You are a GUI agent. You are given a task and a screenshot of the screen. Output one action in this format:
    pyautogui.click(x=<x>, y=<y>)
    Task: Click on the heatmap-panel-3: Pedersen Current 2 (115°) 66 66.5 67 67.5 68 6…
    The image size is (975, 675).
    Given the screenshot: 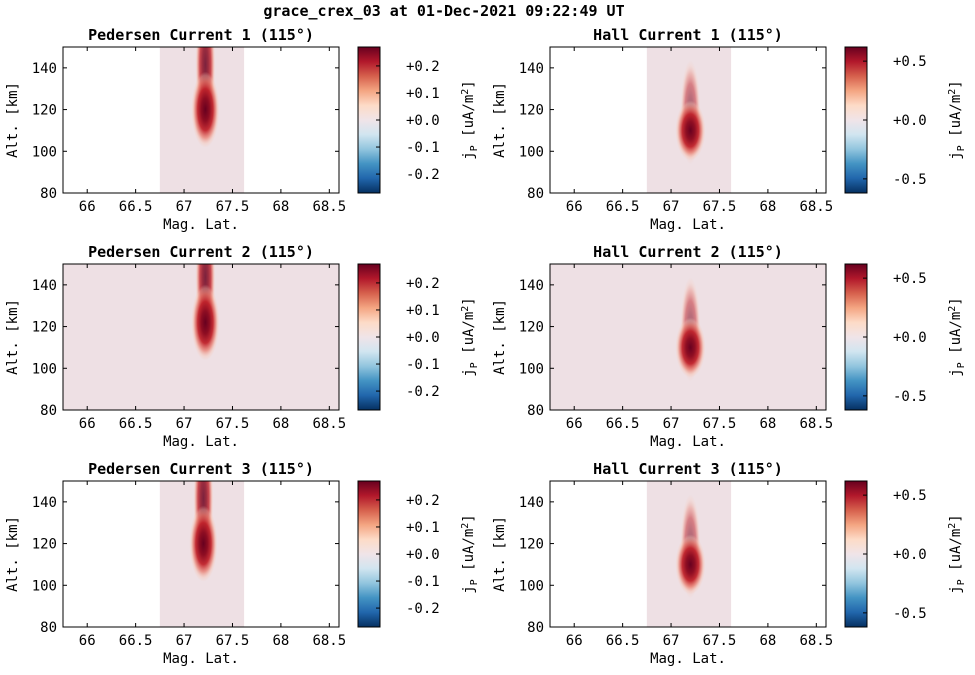 What is the action you would take?
    pyautogui.click(x=242, y=346)
    